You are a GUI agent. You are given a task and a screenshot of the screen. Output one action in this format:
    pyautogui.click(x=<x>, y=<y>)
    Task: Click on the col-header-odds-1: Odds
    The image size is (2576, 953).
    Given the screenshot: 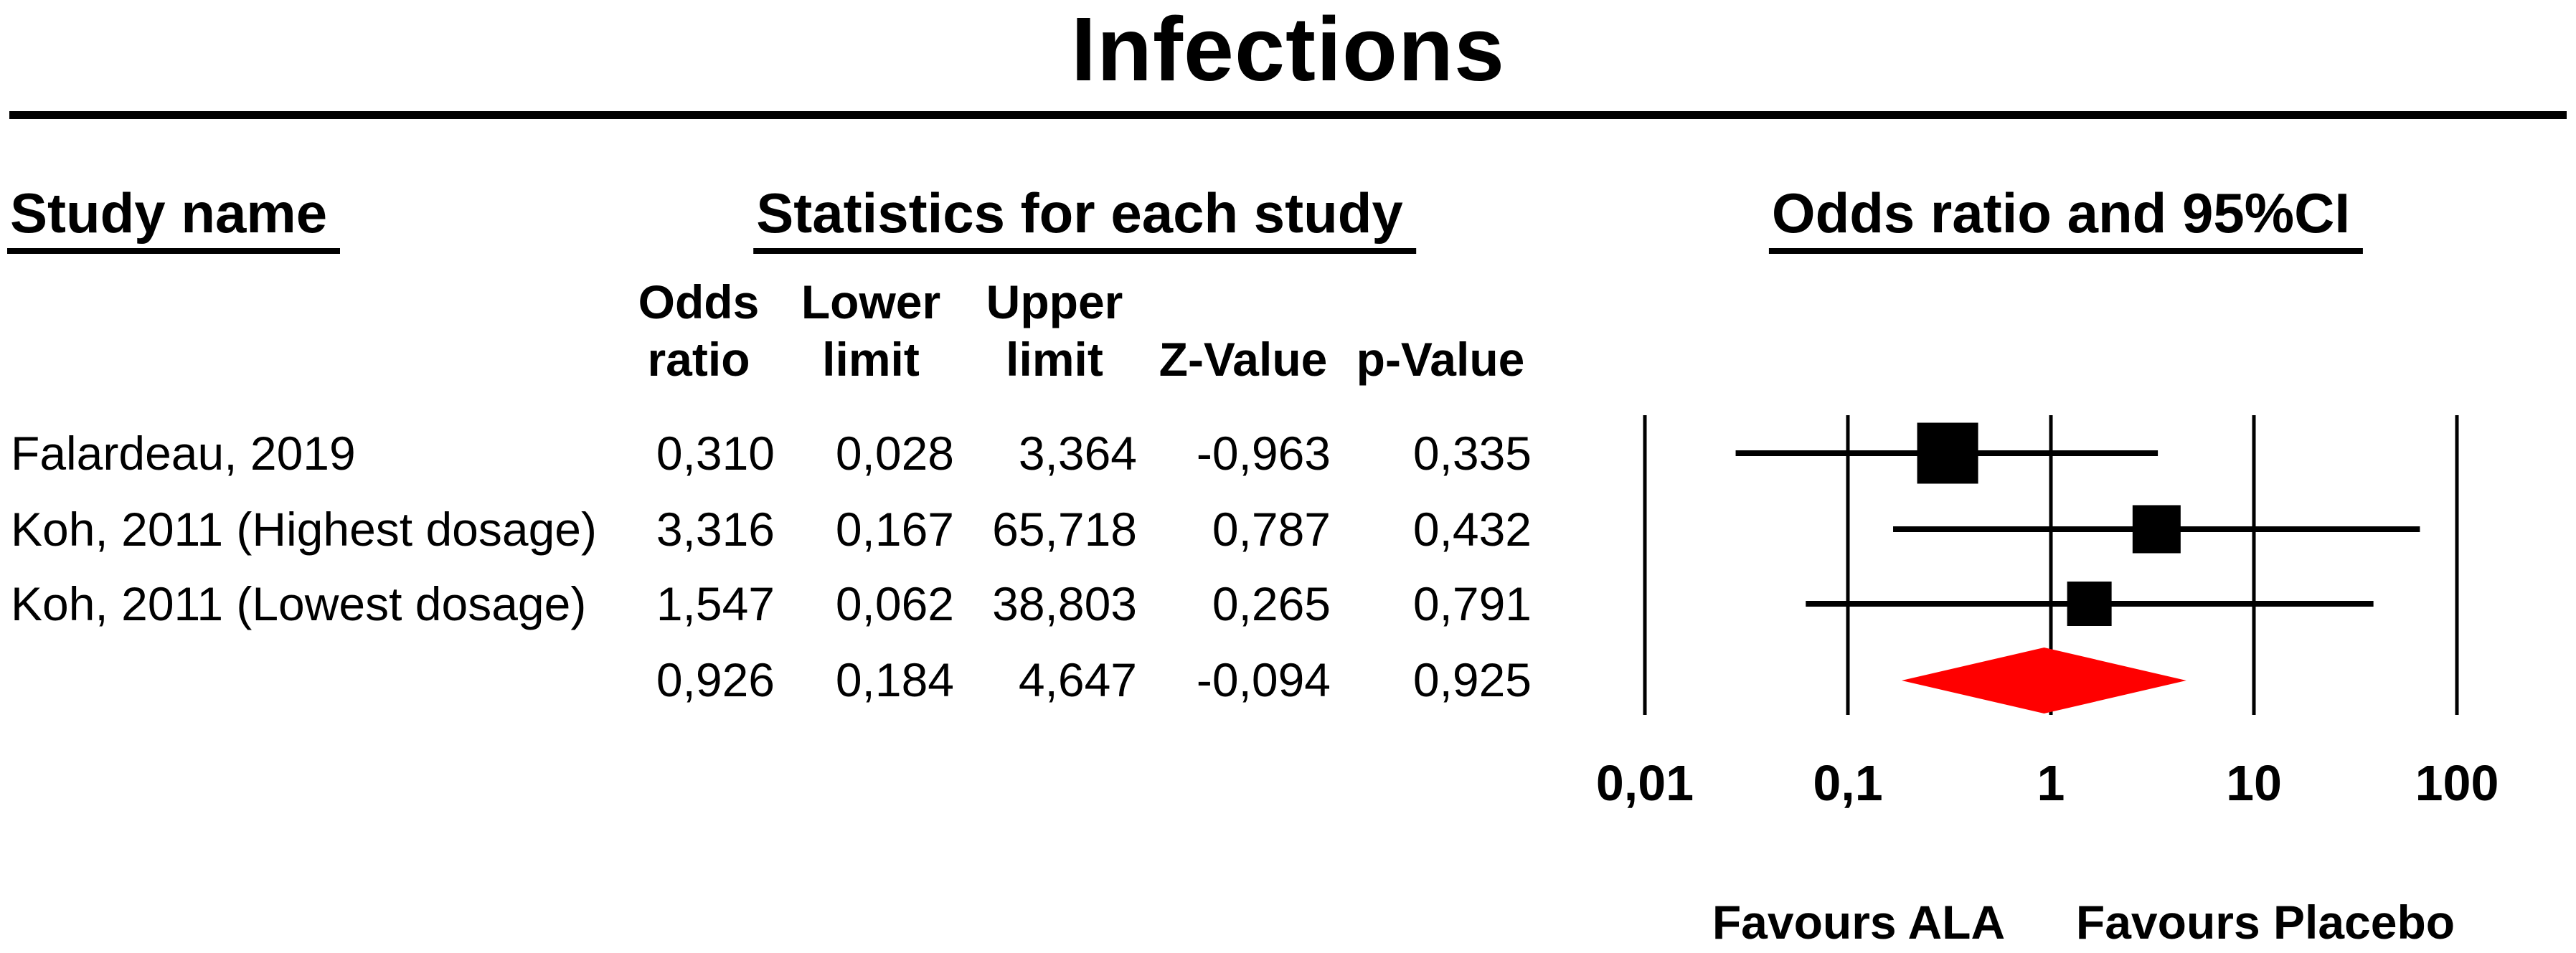 What is the action you would take?
    pyautogui.click(x=699, y=301)
    